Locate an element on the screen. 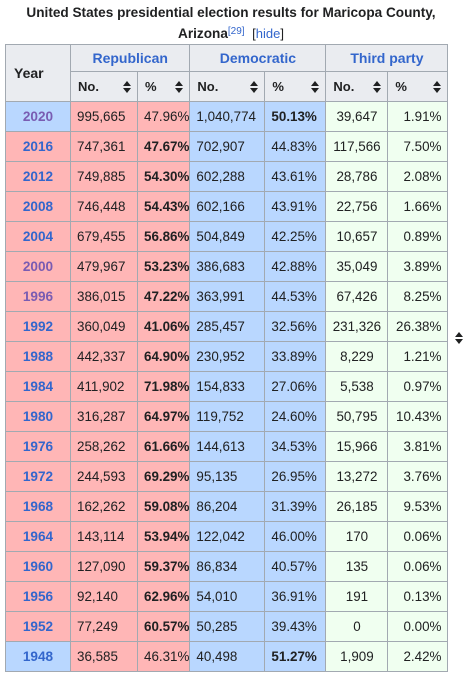 This screenshot has height=675, width=471. rep-pct-cell: 69.29% is located at coordinates (163, 476).